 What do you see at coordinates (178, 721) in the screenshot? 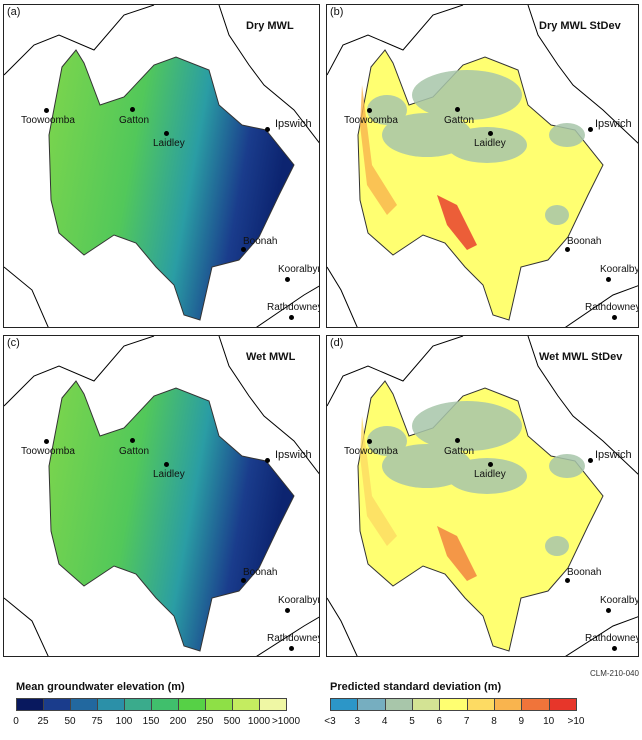
I see `legend-tick-label: 200` at bounding box center [178, 721].